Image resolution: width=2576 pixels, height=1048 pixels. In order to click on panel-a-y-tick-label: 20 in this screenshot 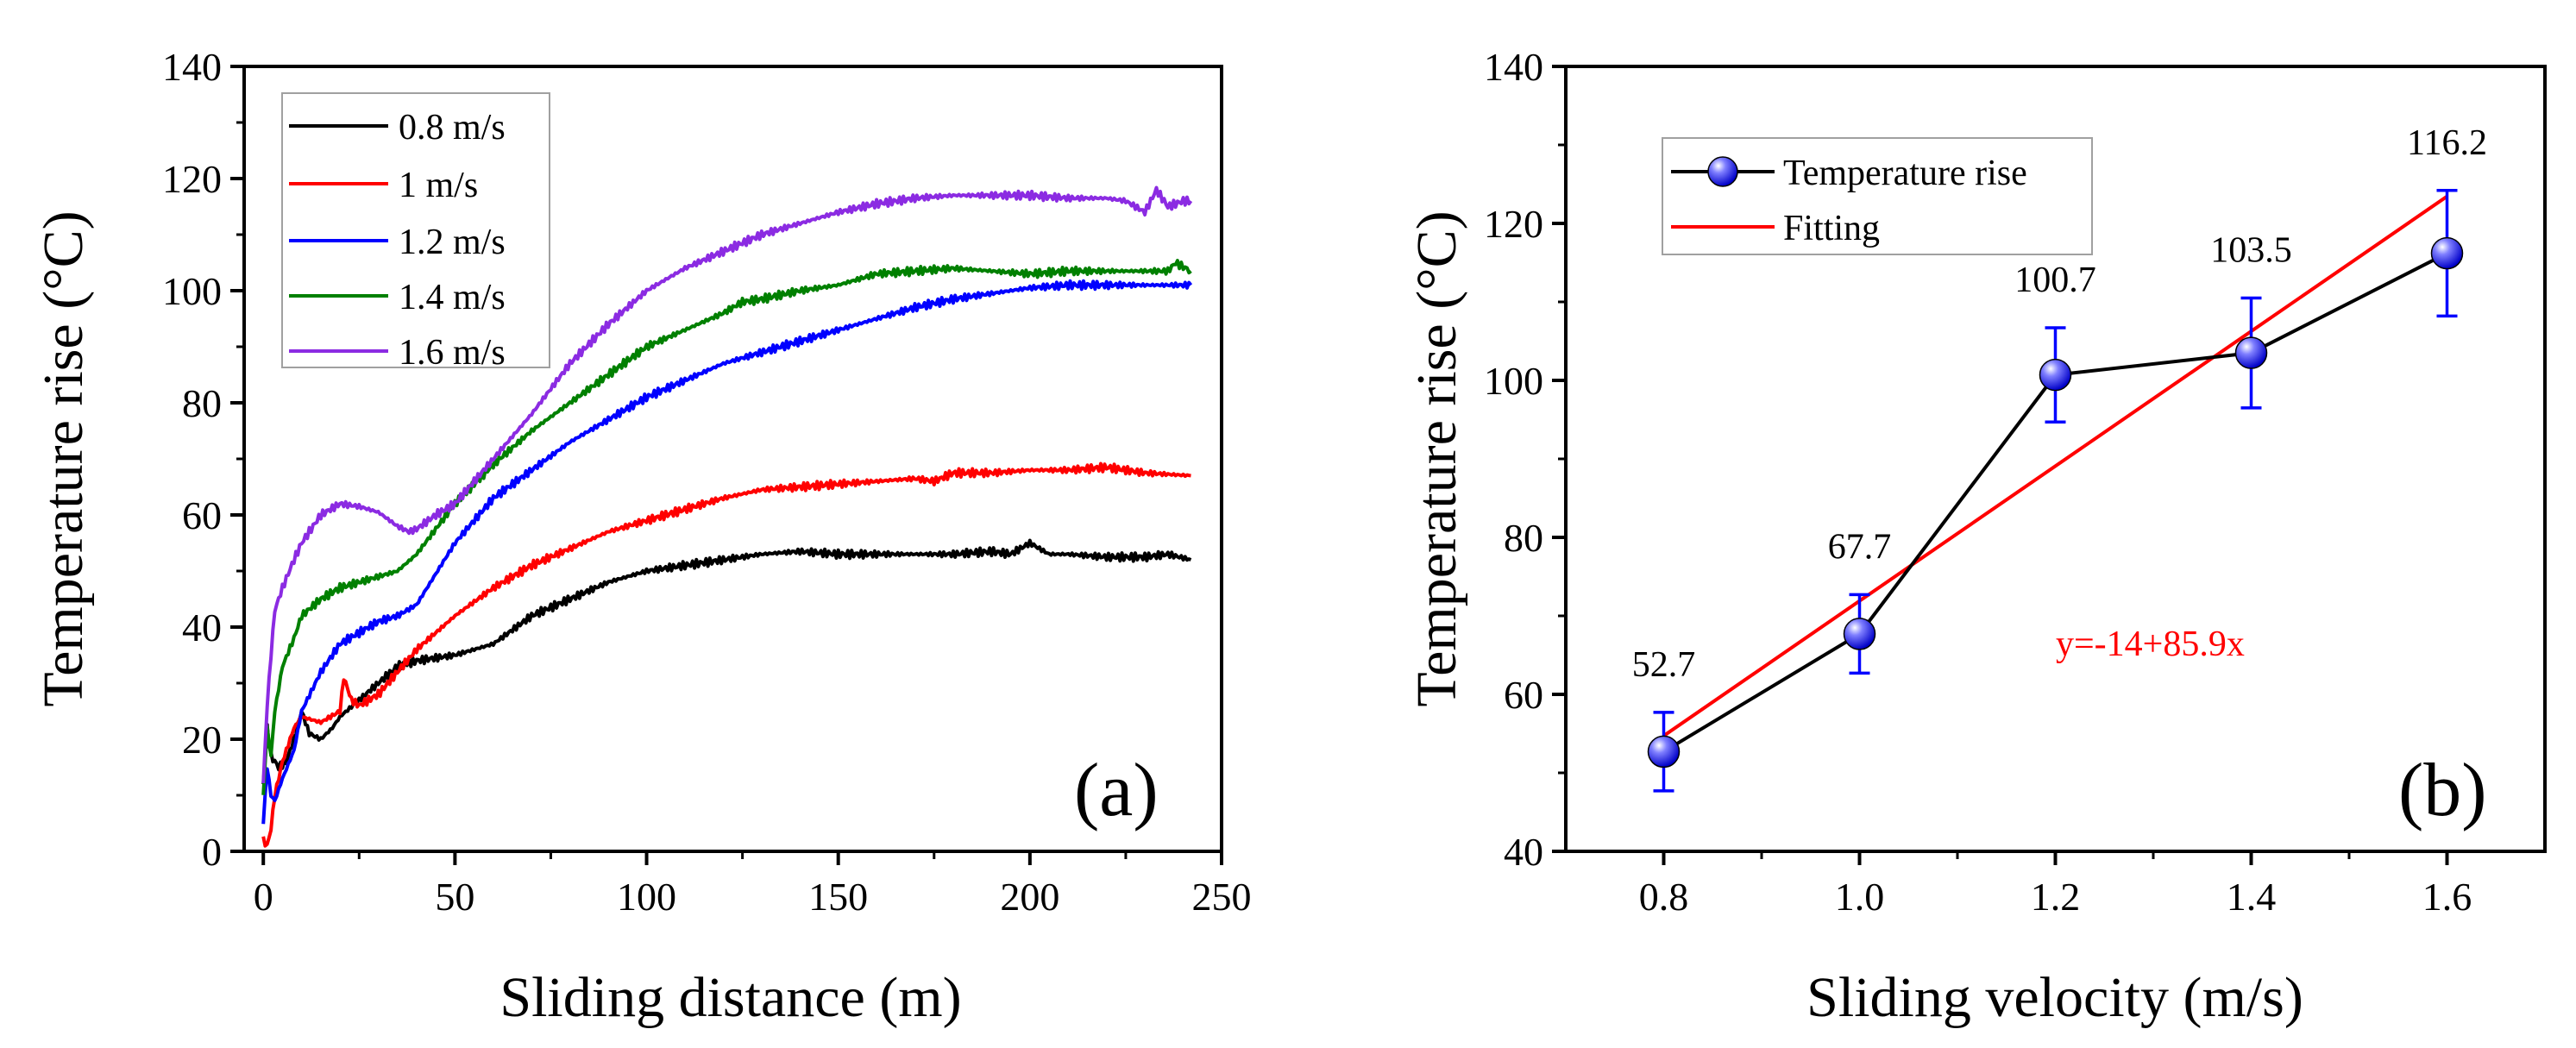, I will do `click(202, 740)`.